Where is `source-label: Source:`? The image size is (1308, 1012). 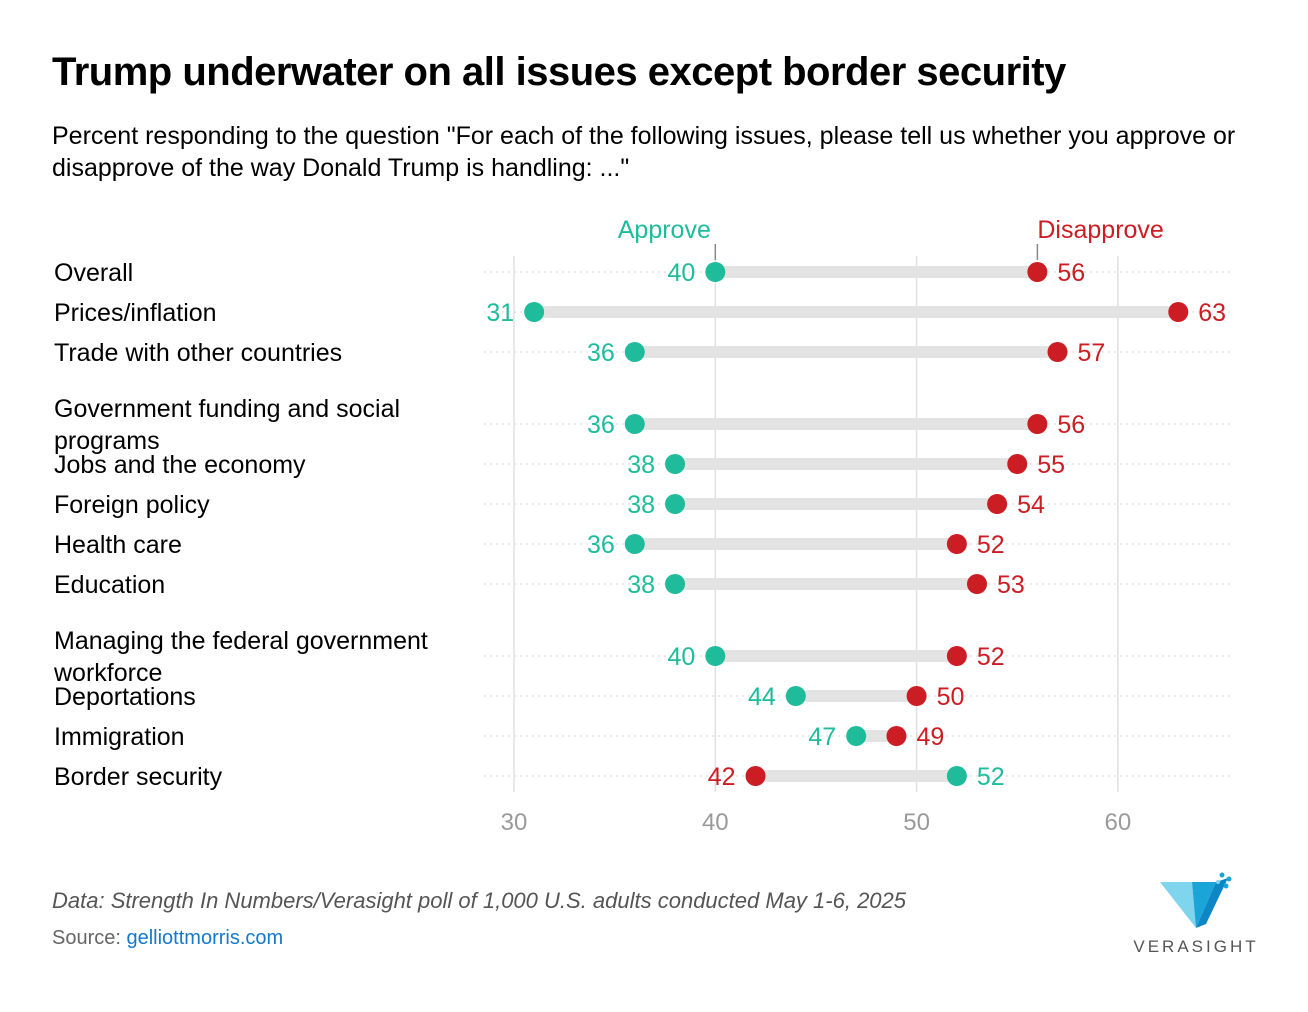
source-label: Source: is located at coordinates (89, 938).